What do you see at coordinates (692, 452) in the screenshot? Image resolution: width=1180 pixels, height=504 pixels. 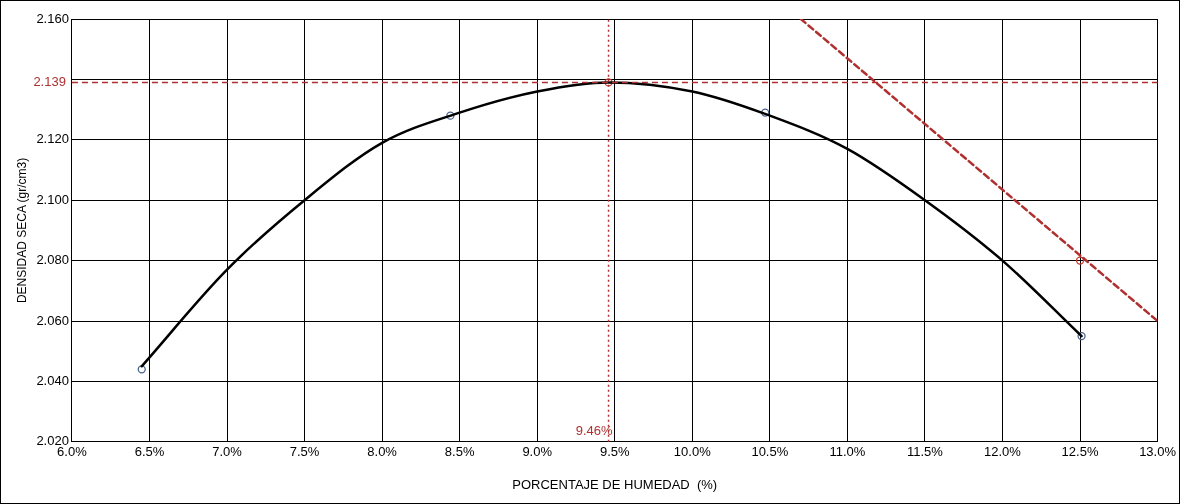 I see `x-tick-label: 10.0%` at bounding box center [692, 452].